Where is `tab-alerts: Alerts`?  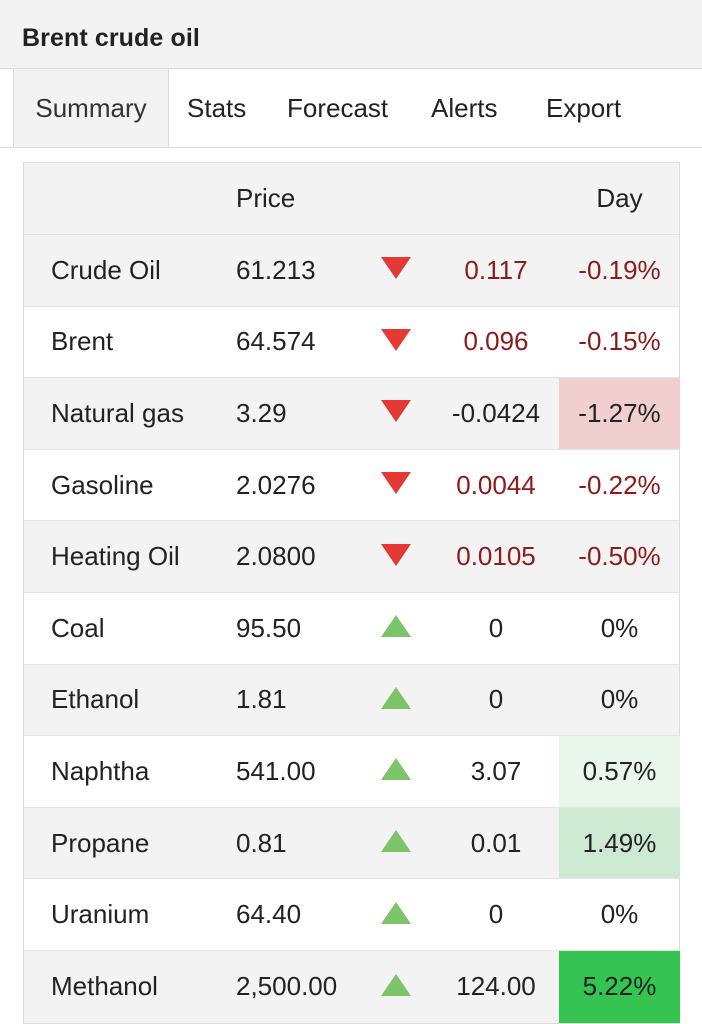 tab-alerts: Alerts is located at coordinates (464, 108).